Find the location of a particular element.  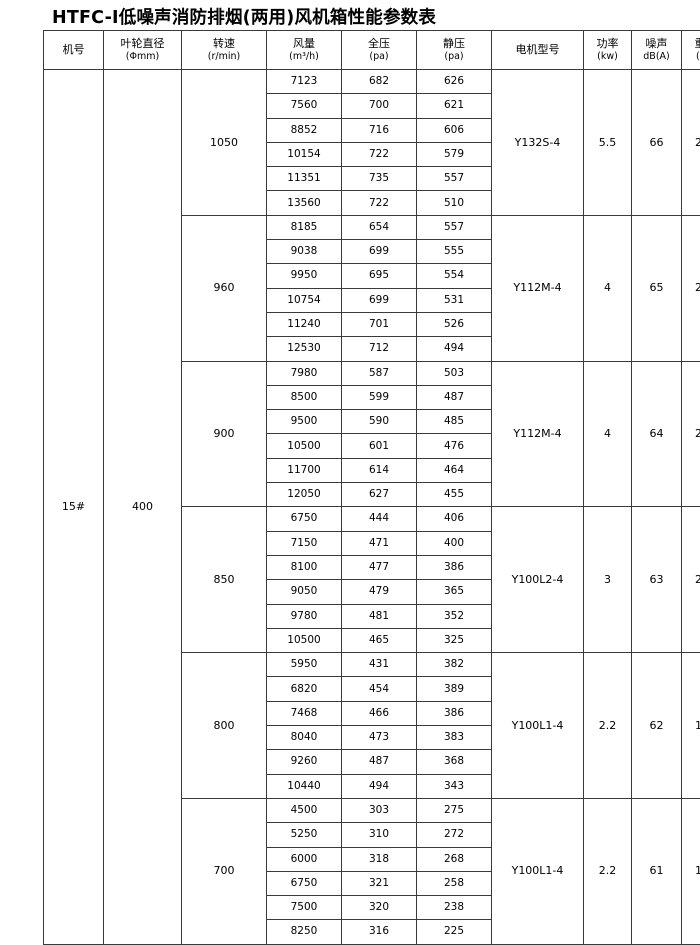

cell-total-pressure: 587 is located at coordinates (379, 373).